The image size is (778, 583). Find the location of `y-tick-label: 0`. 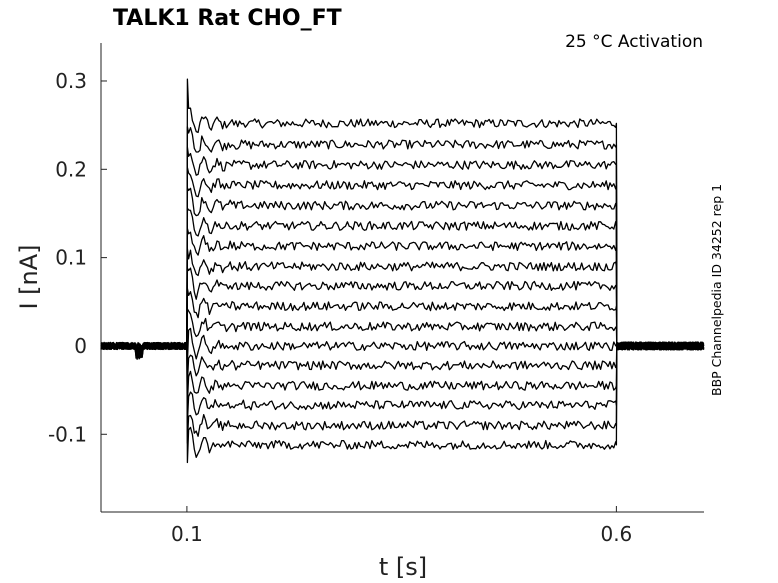

y-tick-label: 0 is located at coordinates (80, 346).